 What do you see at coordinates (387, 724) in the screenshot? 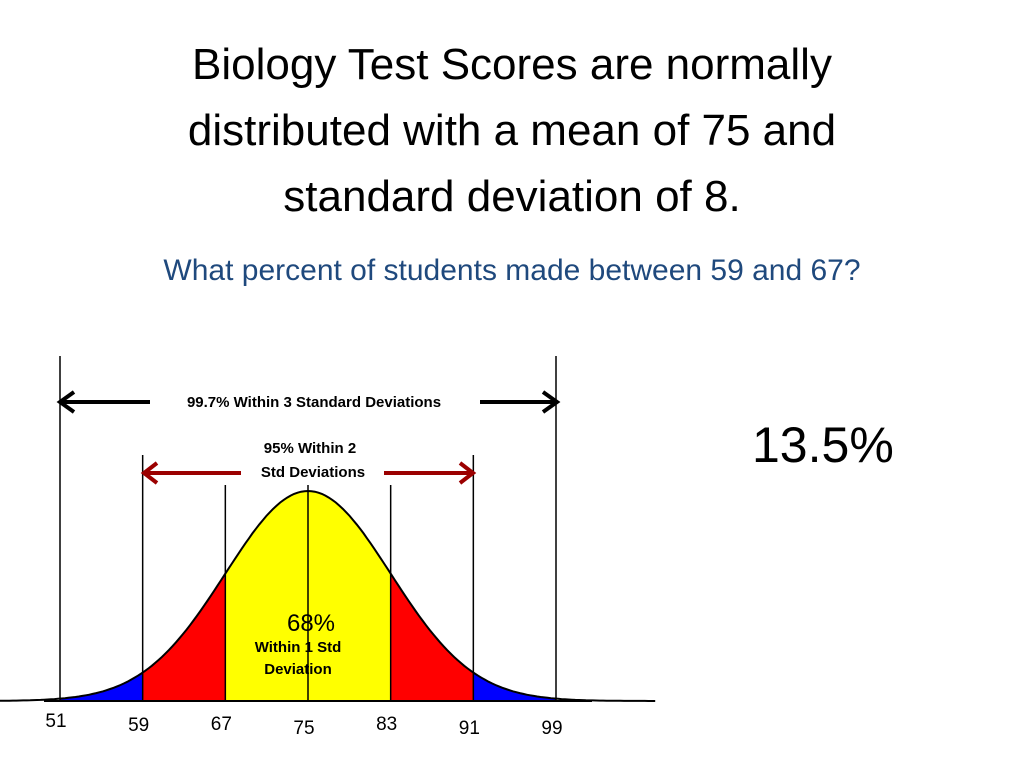
I see `tick-label-83: 83` at bounding box center [387, 724].